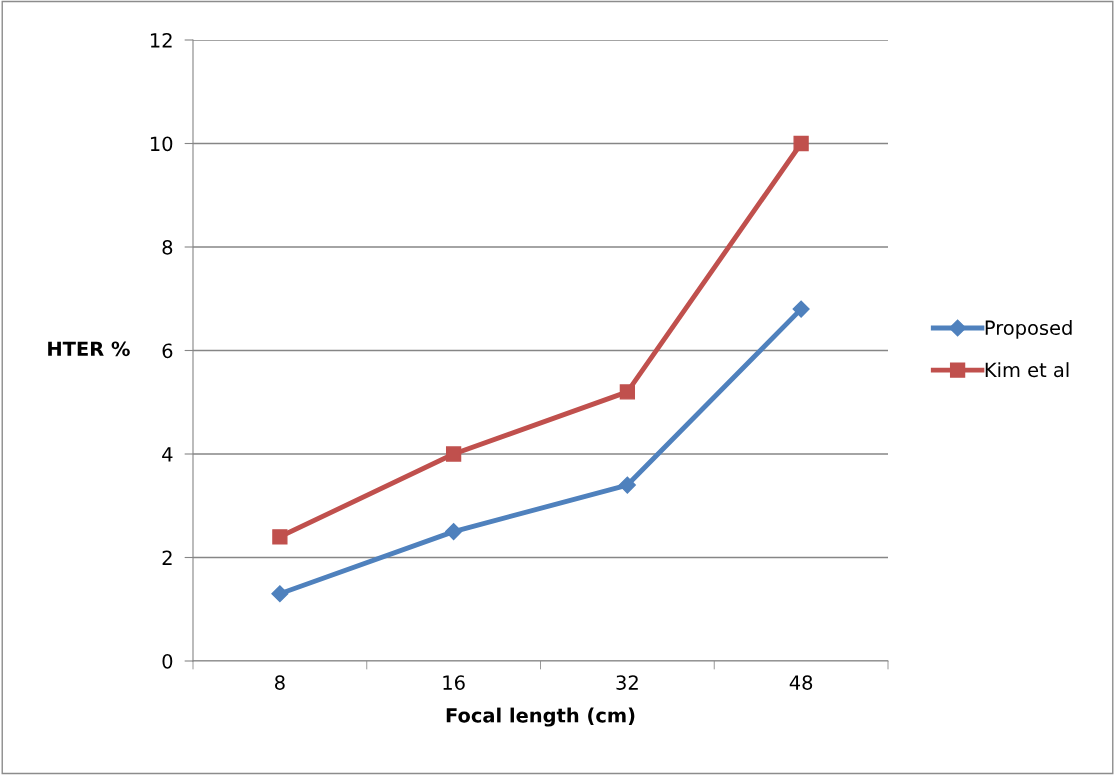  Describe the element at coordinates (280, 682) in the screenshot. I see `x-tick-label: 8` at that location.